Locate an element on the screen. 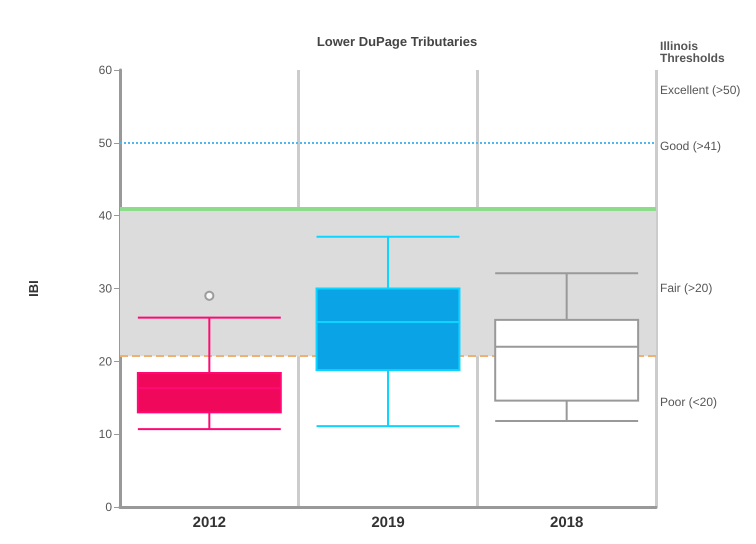 The height and width of the screenshot is (544, 756). y-tick-label: 20 is located at coordinates (105, 361).